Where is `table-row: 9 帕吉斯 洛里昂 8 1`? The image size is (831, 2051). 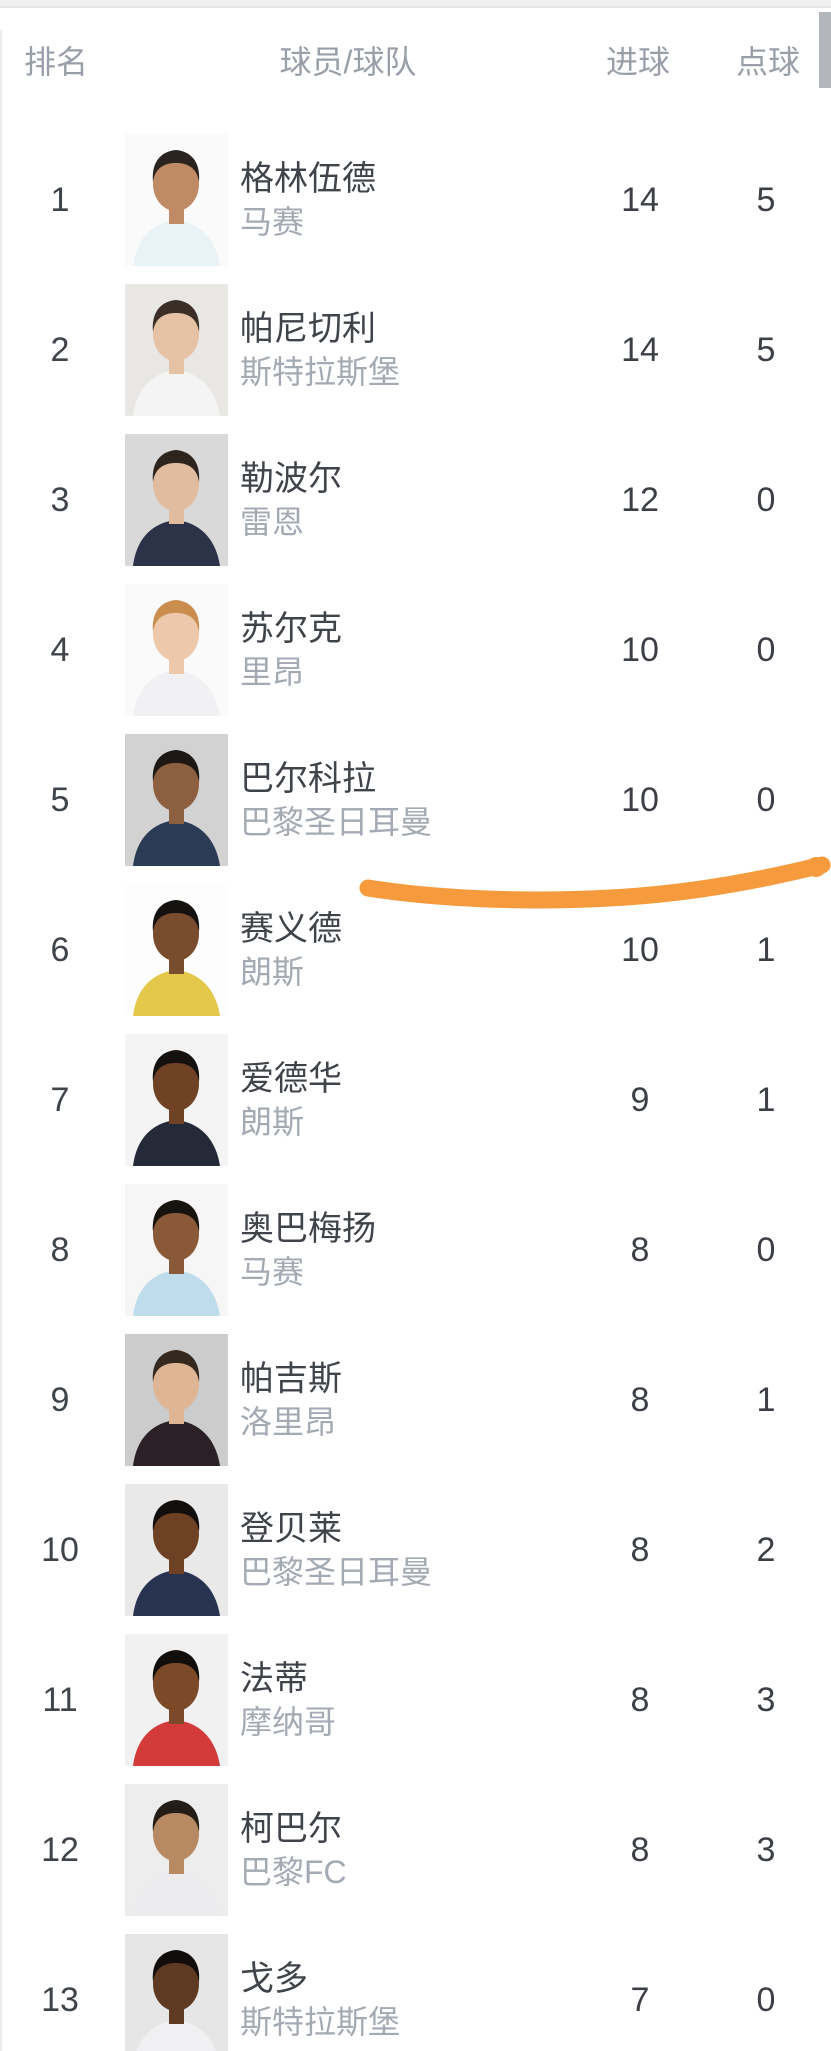
table-row: 9 帕吉斯 洛里昂 8 1 is located at coordinates (415, 1400).